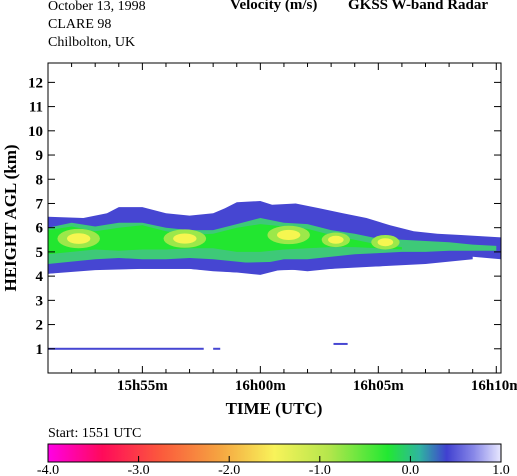 This screenshot has width=517, height=476. What do you see at coordinates (92, 42) in the screenshot?
I see `site-label: Chilbolton, UK` at bounding box center [92, 42].